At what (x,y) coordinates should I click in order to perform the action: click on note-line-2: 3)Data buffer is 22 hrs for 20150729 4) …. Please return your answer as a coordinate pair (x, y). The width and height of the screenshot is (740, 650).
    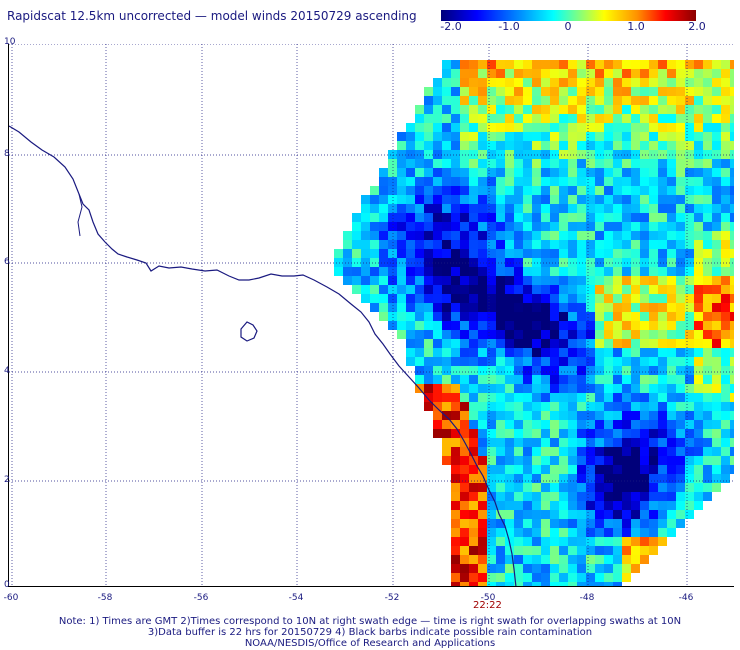
    Looking at the image, I should click on (370, 632).